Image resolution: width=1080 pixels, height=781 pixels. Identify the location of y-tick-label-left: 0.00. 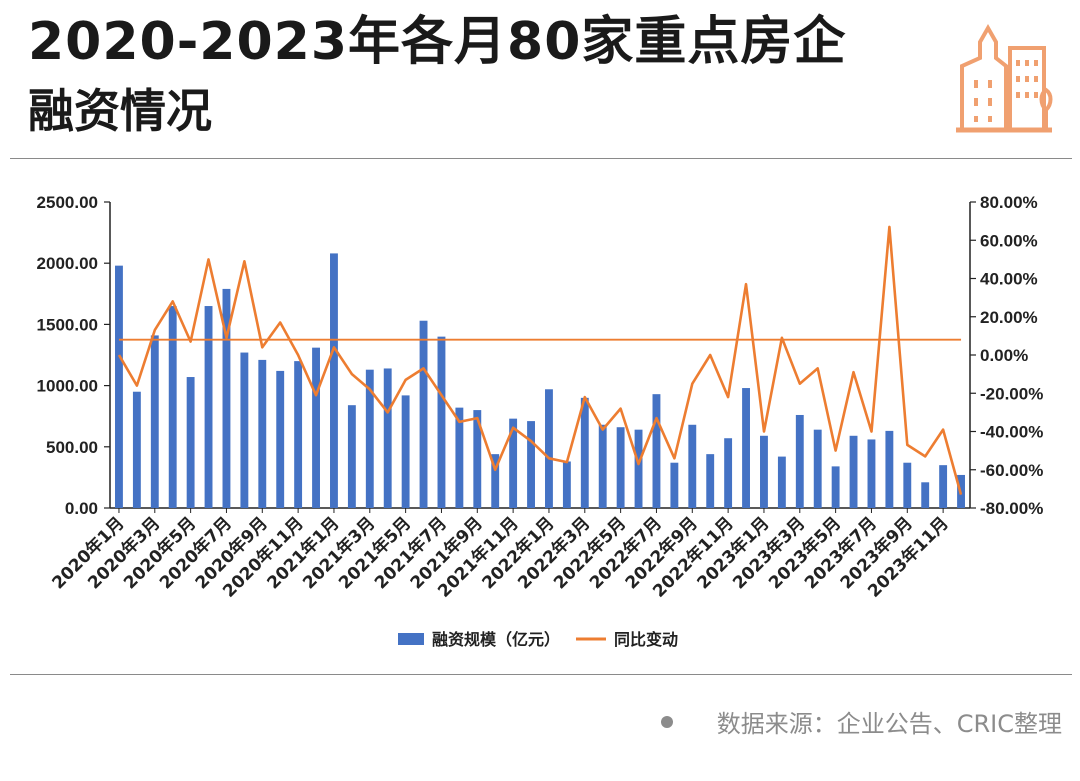
(81, 508).